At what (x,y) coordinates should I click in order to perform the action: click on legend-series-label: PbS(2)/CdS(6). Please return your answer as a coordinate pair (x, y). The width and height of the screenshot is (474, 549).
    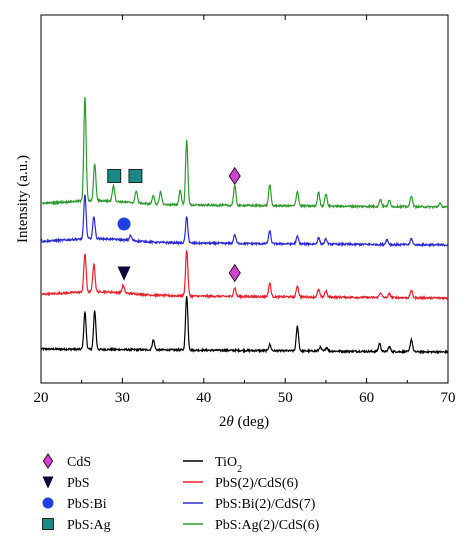
    Looking at the image, I should click on (257, 483).